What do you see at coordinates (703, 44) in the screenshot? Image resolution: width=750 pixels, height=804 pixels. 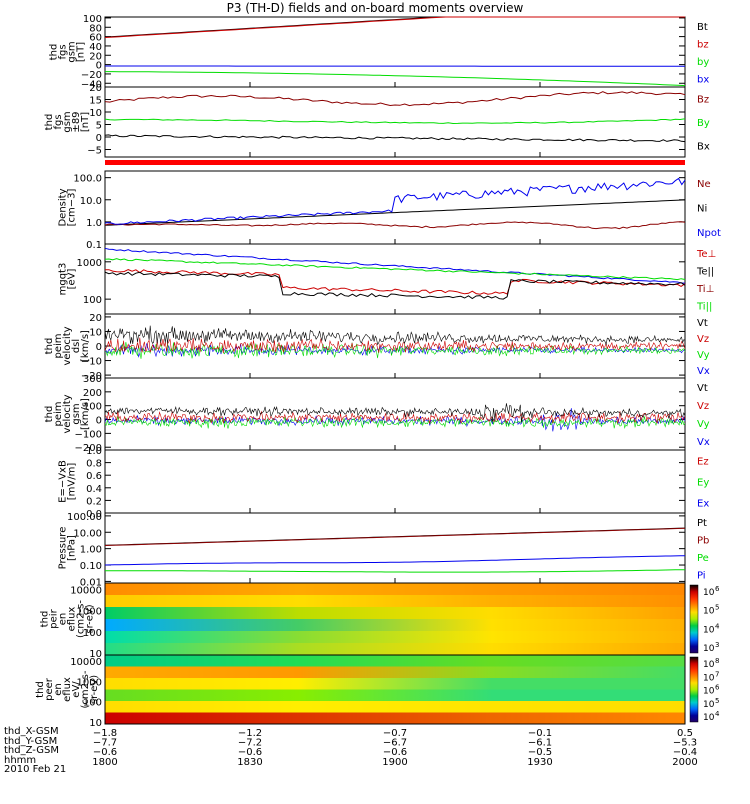 I see `legend-fgs: bz` at bounding box center [703, 44].